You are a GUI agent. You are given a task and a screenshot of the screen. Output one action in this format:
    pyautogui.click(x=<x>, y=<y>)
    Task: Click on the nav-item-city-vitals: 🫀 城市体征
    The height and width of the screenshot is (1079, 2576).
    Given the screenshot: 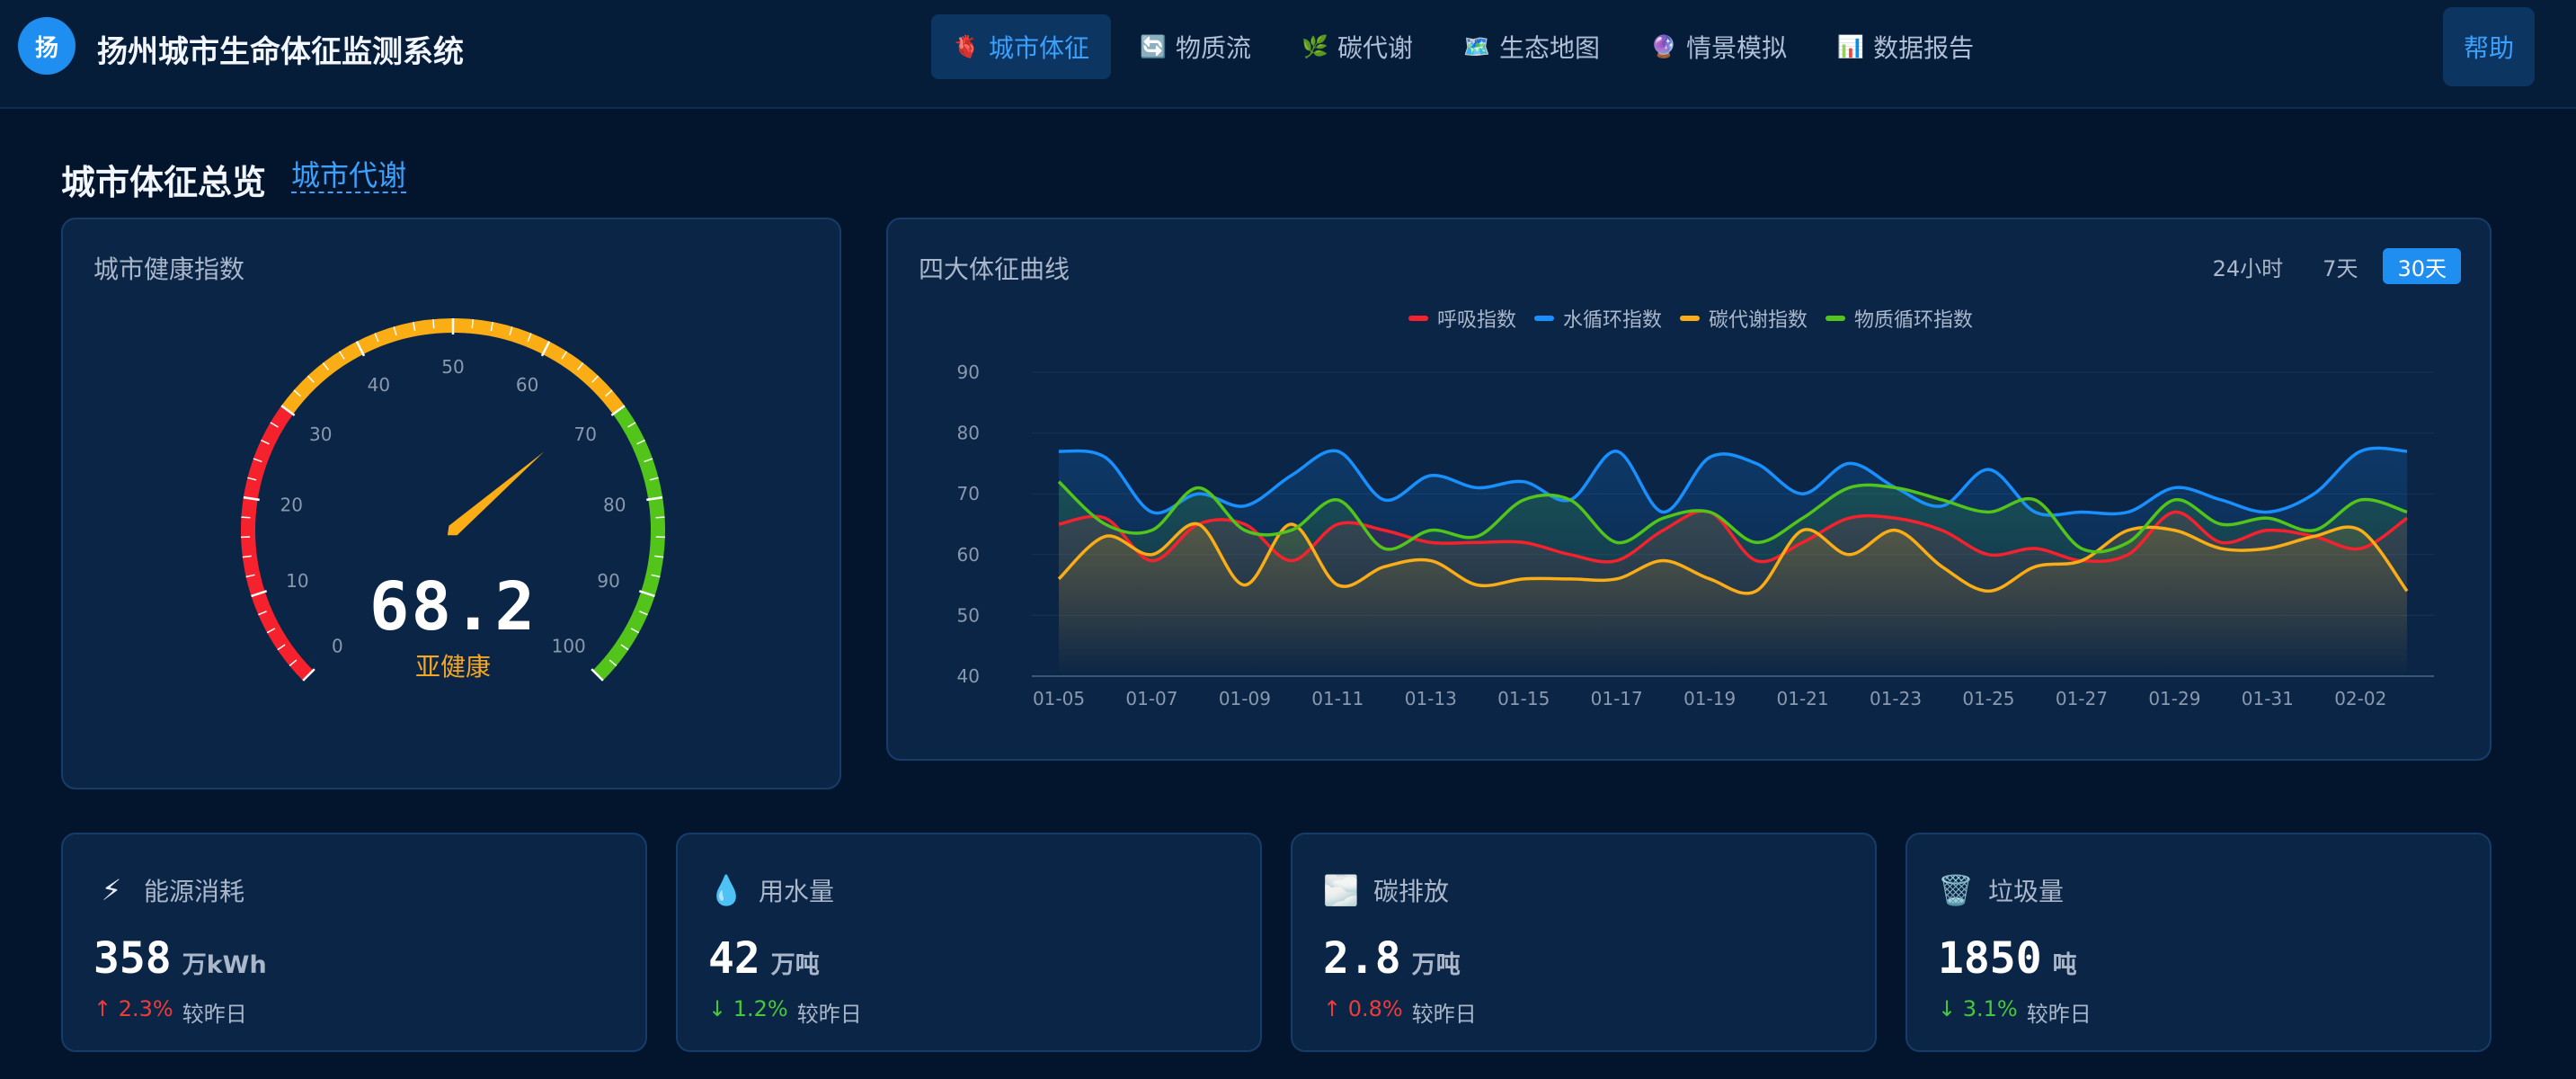 What is the action you would take?
    pyautogui.click(x=1021, y=46)
    